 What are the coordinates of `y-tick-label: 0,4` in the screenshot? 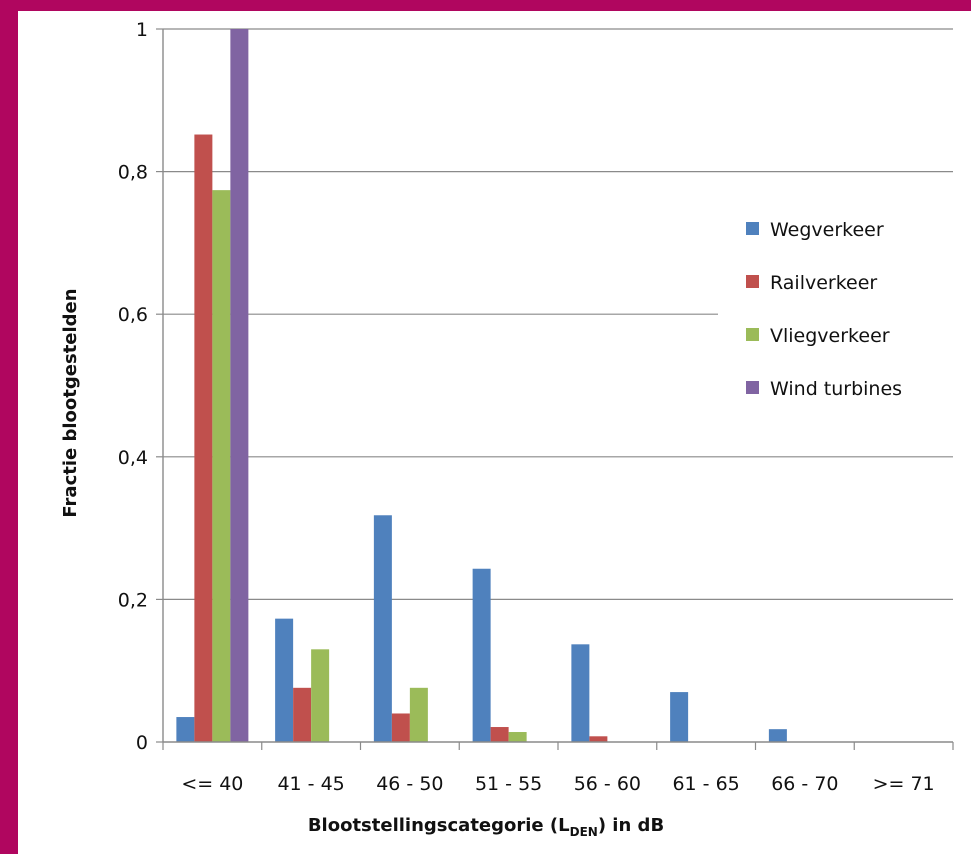 It's located at (133, 458).